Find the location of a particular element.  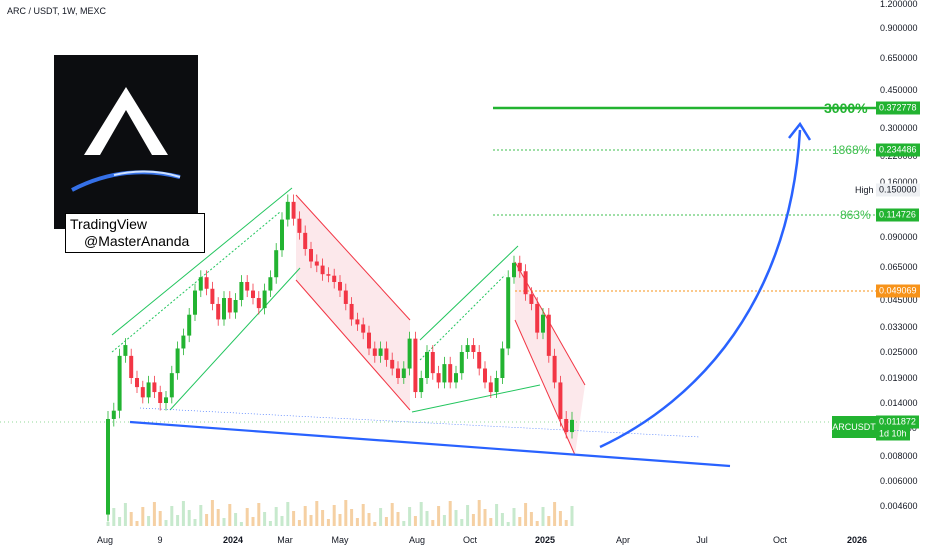

price-tag-1868: 0.234486 is located at coordinates (898, 150).